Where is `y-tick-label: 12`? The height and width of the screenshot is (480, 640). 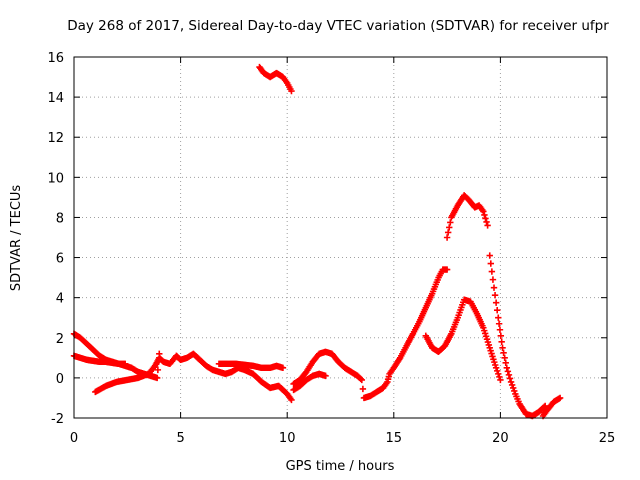 y-tick-label: 12 is located at coordinates (55, 138).